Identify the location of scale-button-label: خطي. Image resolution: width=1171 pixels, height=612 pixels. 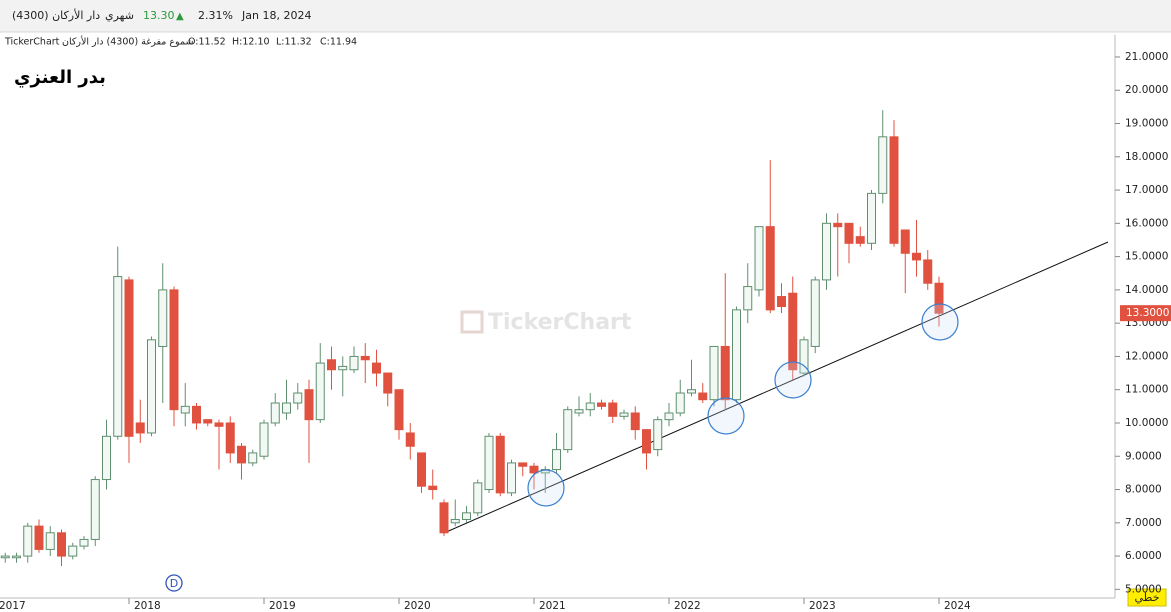
(1147, 597).